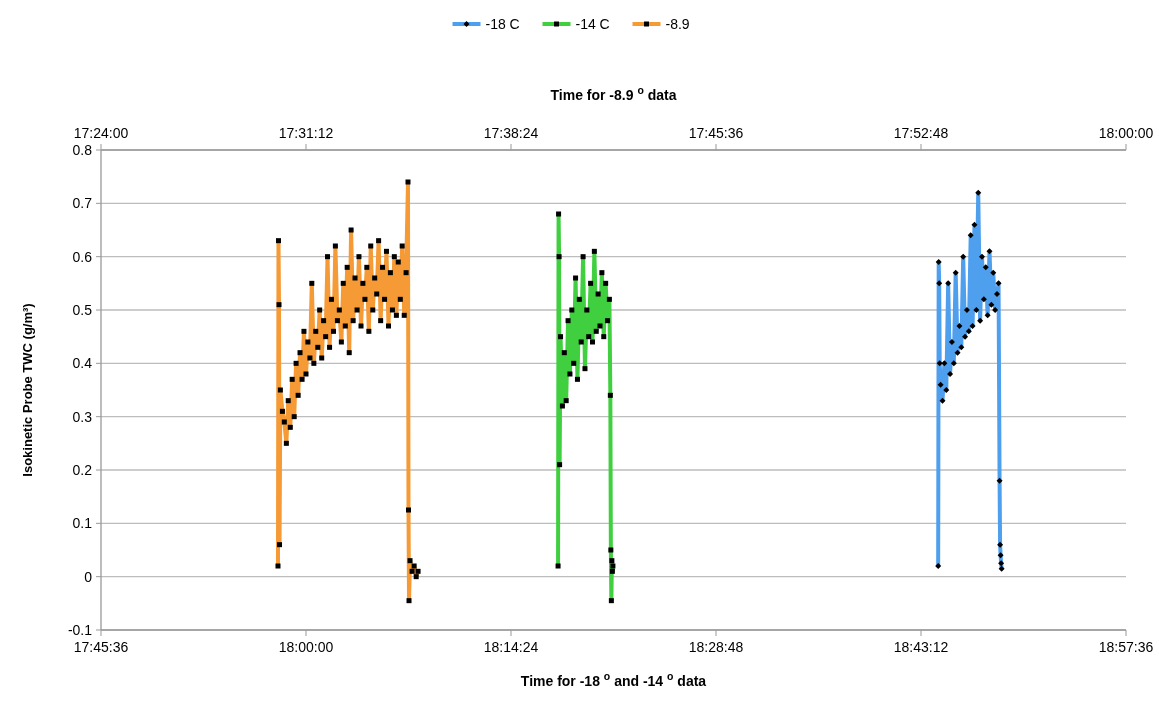  Describe the element at coordinates (511, 647) in the screenshot. I see `x-tick-label: 18:14:24` at that location.